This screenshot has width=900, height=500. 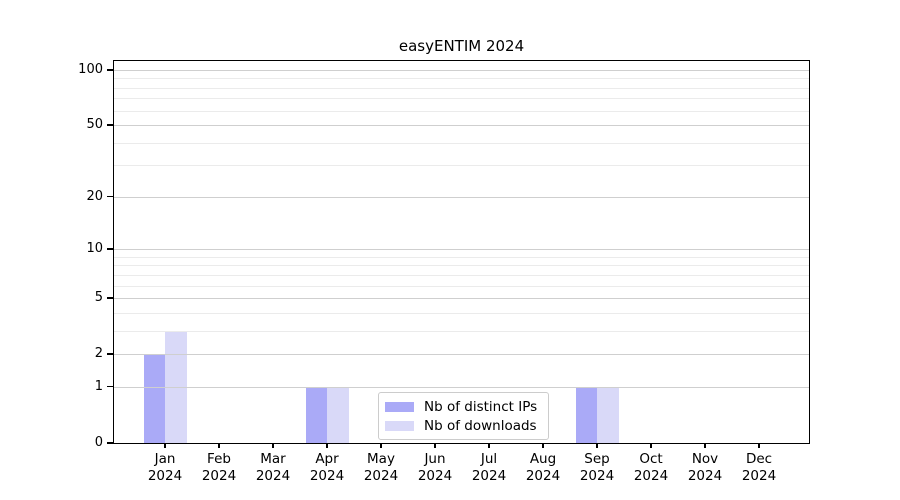 I want to click on y-tick-label-100: 100, so click(x=90, y=69).